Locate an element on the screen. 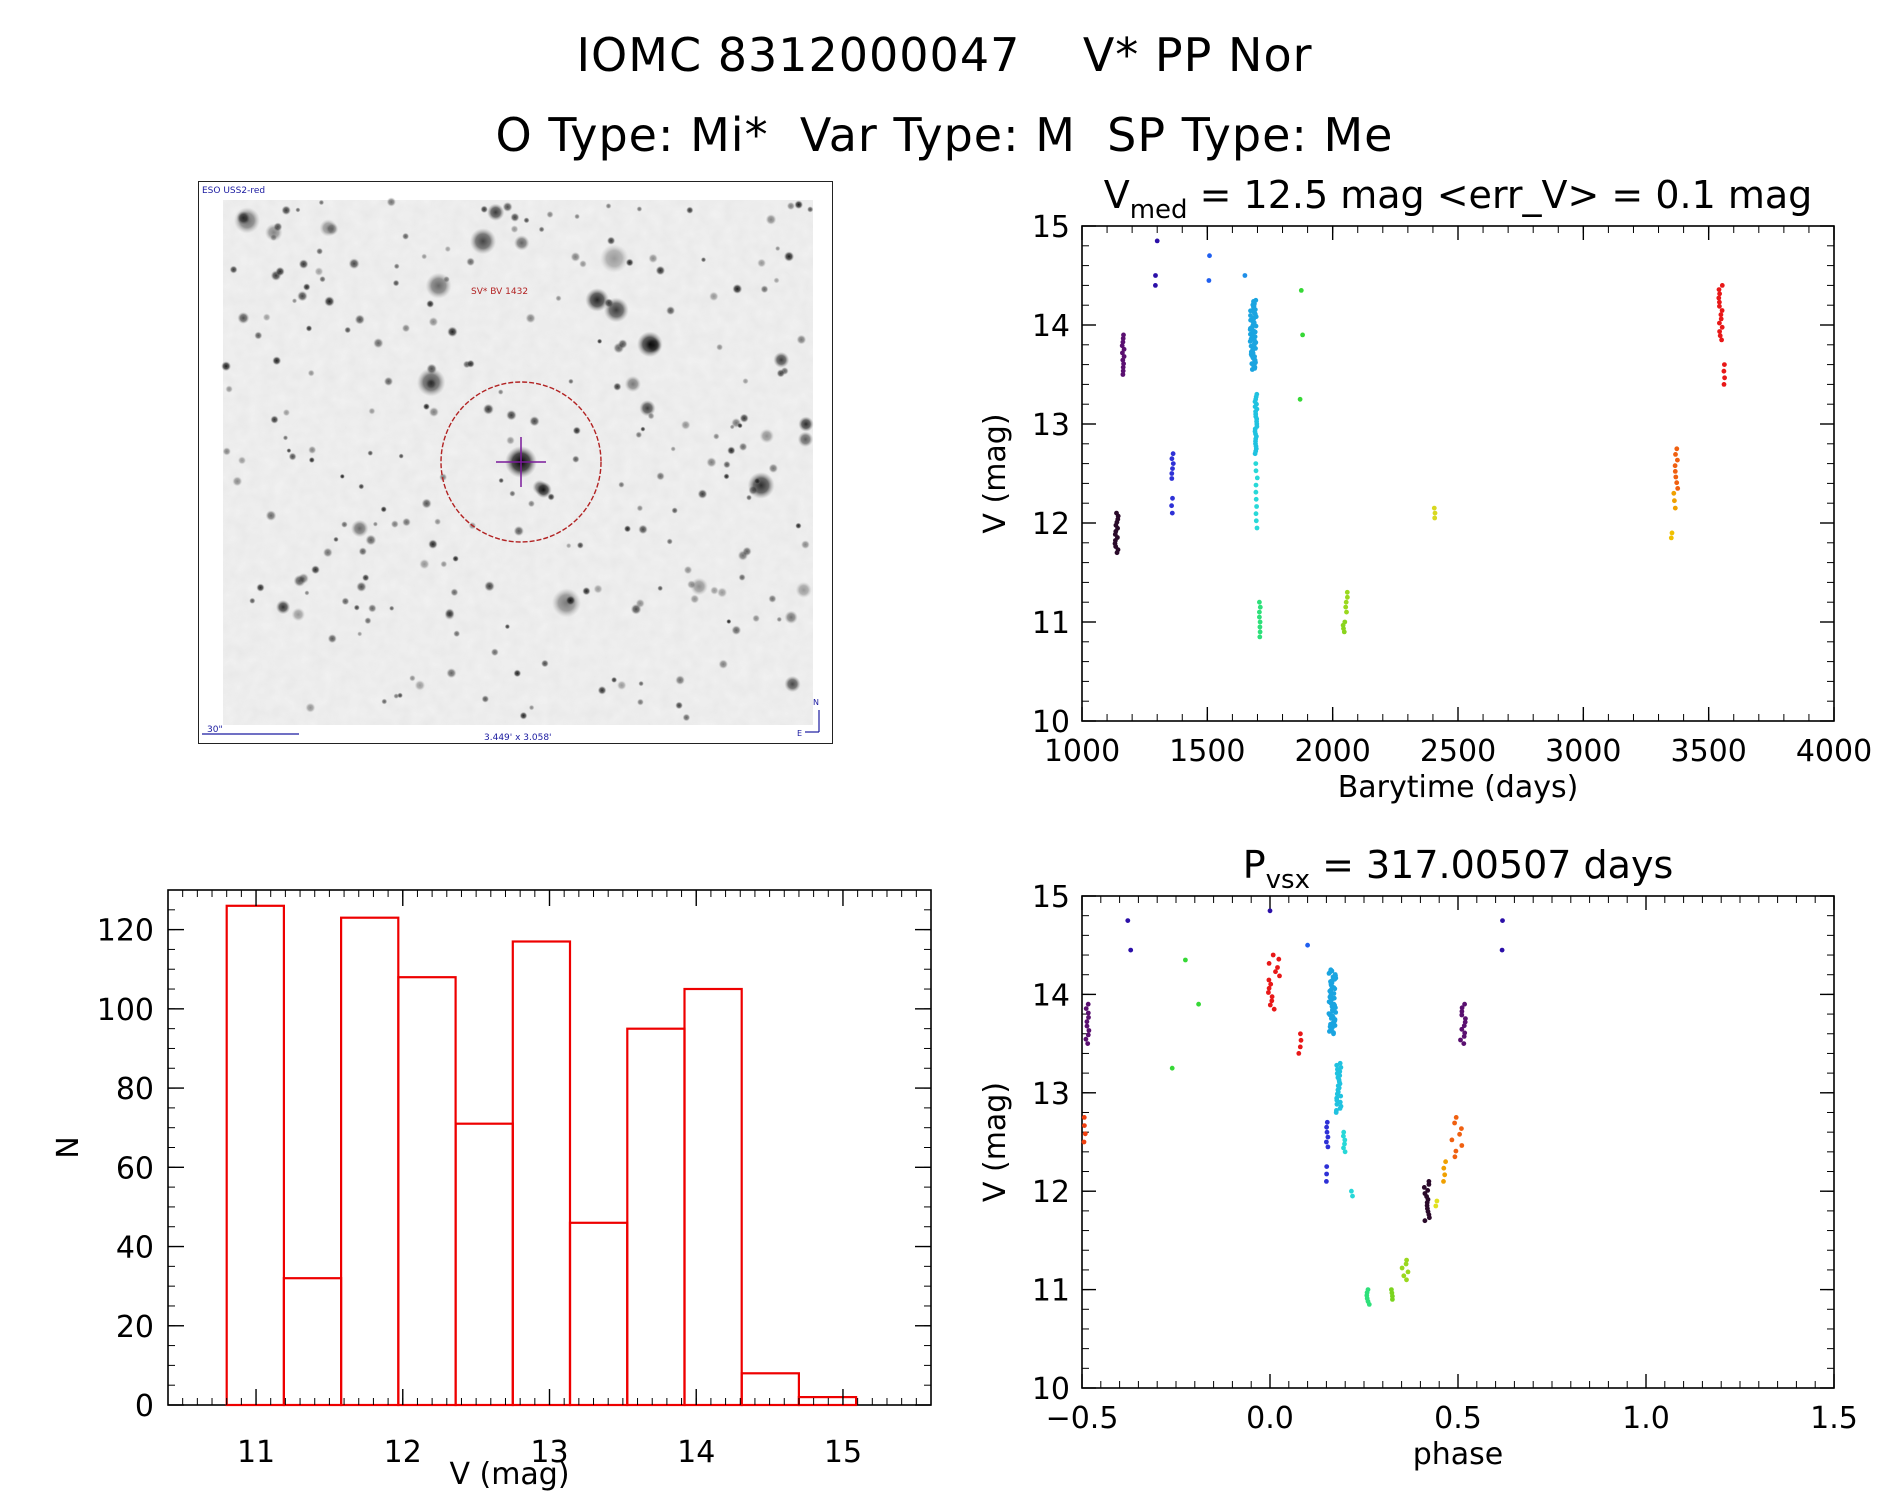 The height and width of the screenshot is (1494, 1889). y-tick-label: 15 is located at coordinates (1051, 897).